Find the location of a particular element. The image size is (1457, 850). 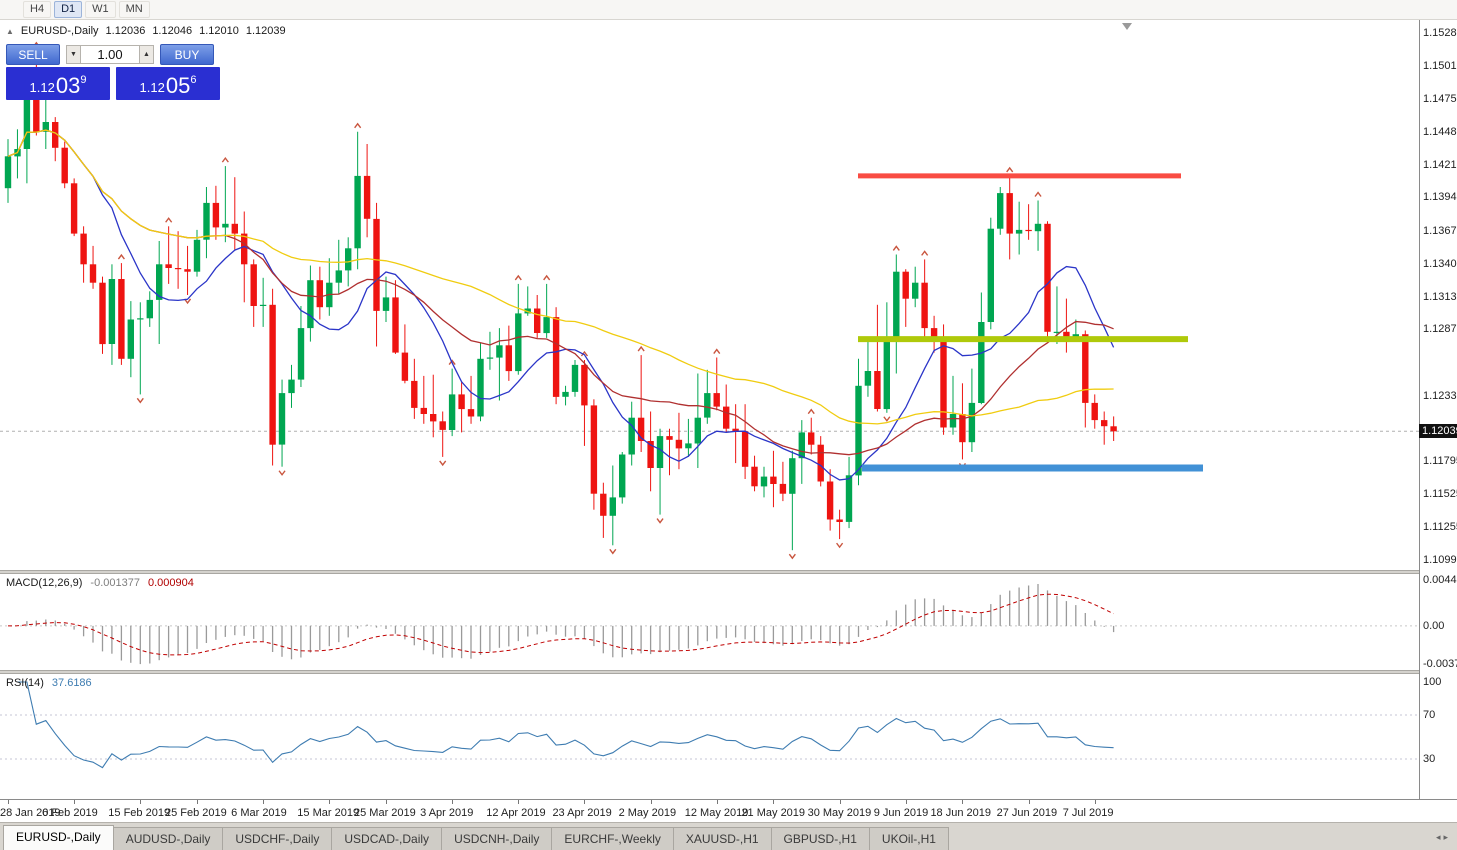

timeframe-button-w1: W1 is located at coordinates (100, 9).